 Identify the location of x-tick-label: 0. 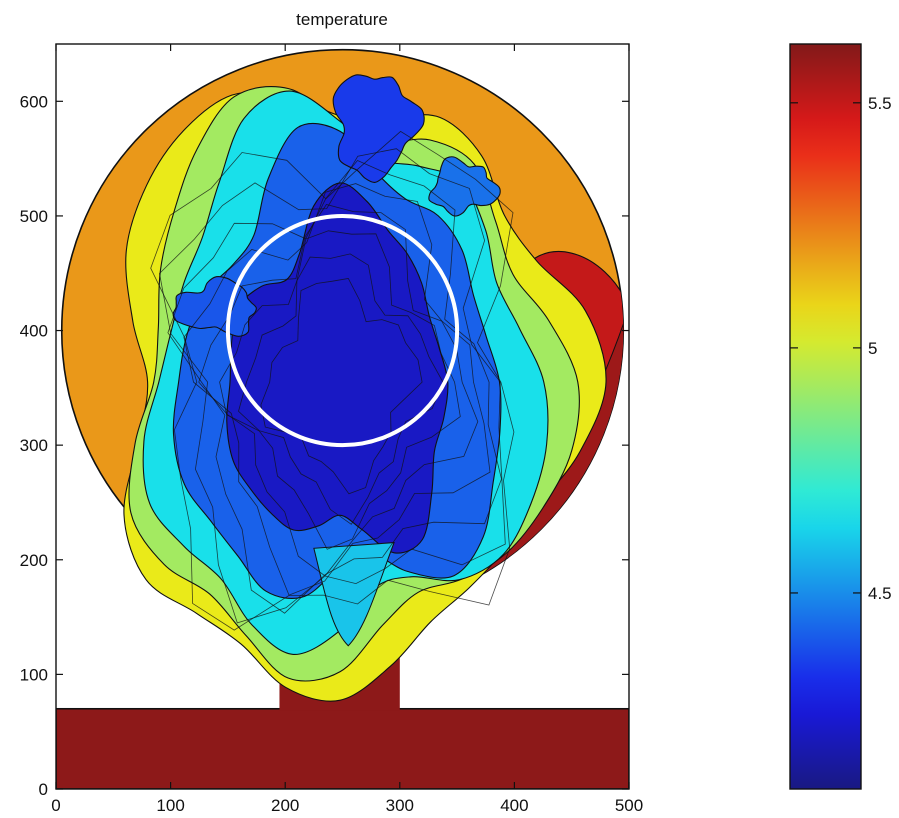
(55, 805).